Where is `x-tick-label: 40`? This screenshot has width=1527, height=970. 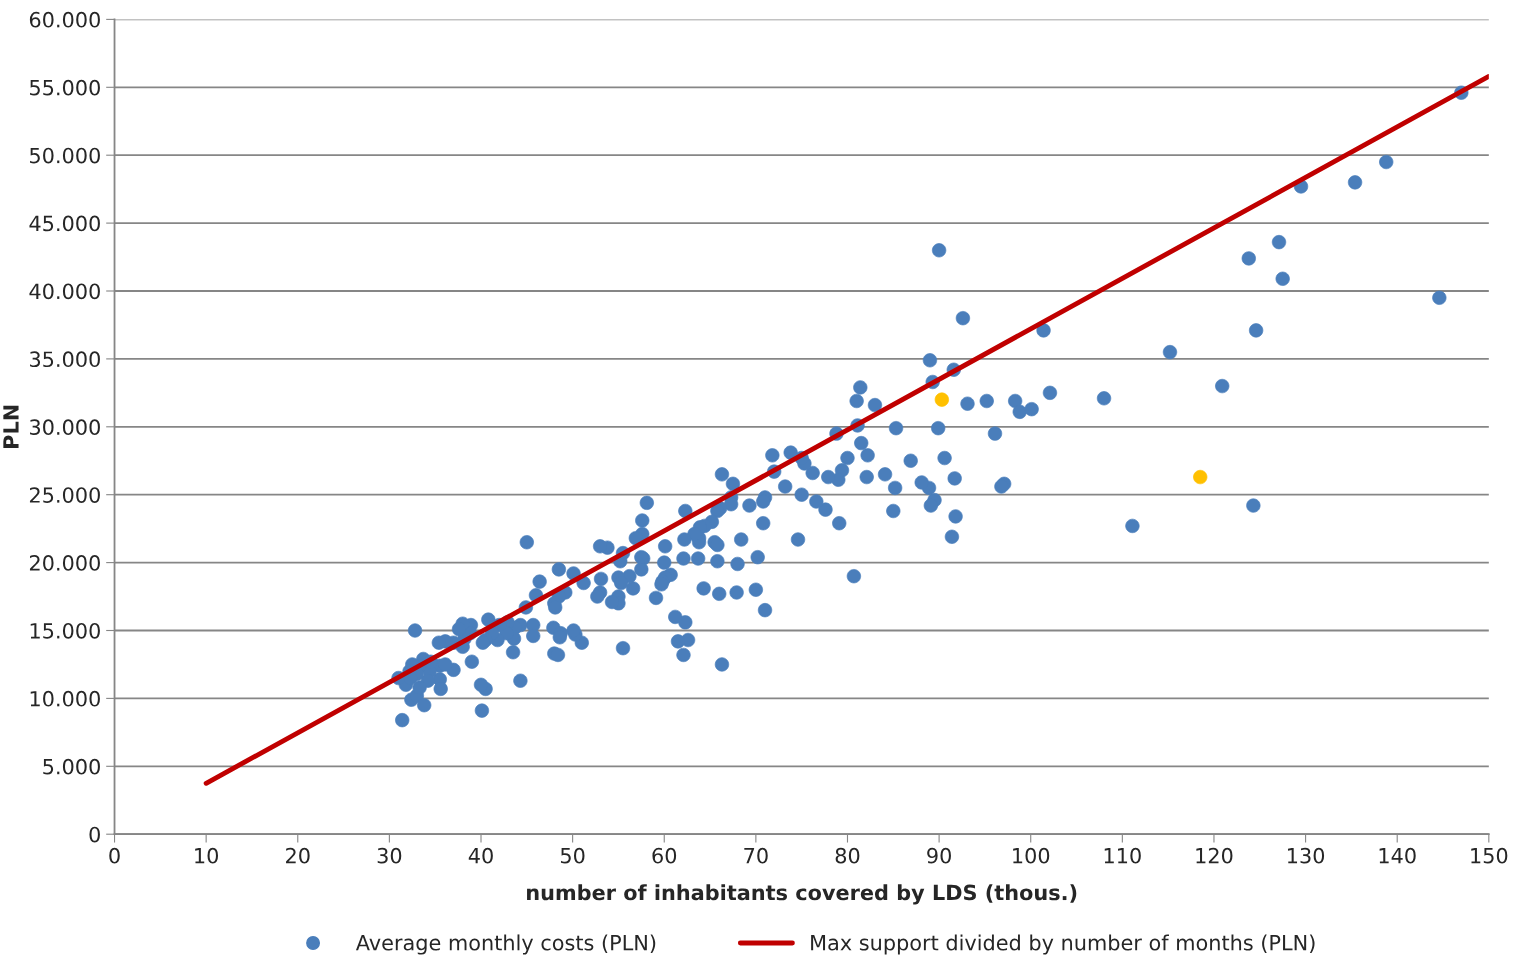 x-tick-label: 40 is located at coordinates (480, 855).